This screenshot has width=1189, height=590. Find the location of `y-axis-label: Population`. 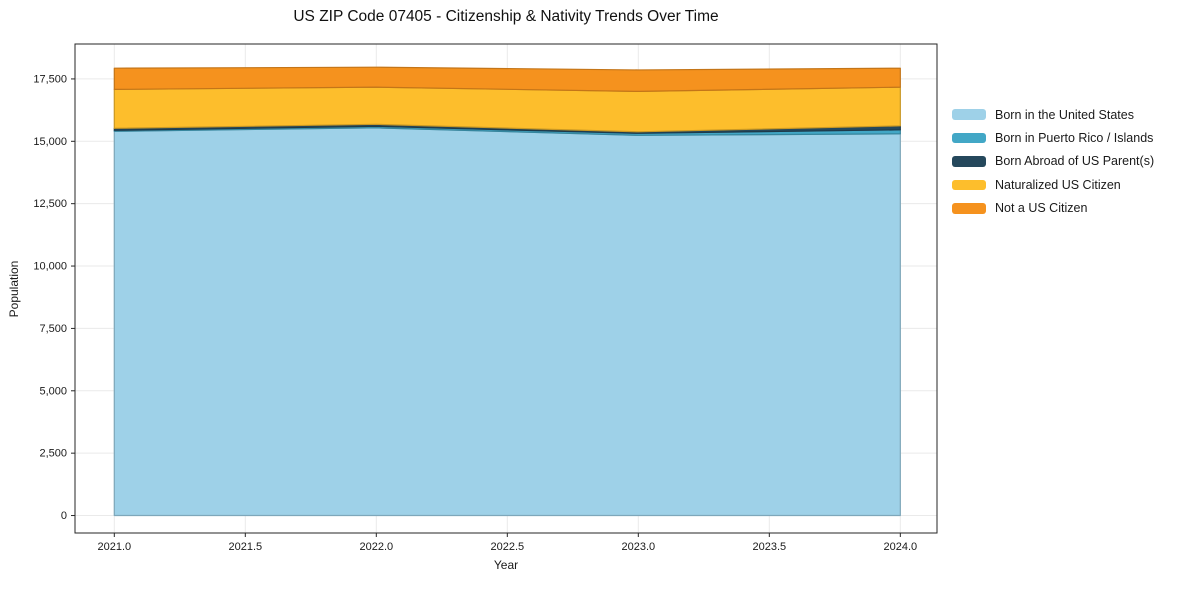

y-axis-label: Population is located at coordinates (14, 289).